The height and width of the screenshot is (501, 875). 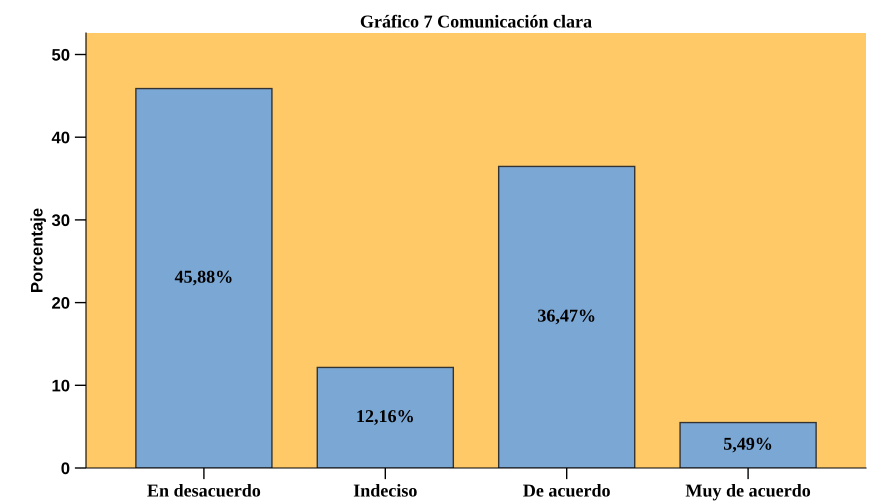 What do you see at coordinates (61, 54) in the screenshot?
I see `y-tick-label: 50` at bounding box center [61, 54].